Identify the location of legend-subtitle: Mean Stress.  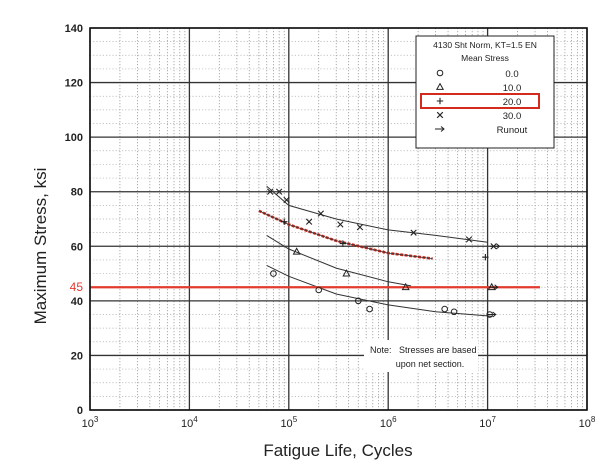
(485, 58).